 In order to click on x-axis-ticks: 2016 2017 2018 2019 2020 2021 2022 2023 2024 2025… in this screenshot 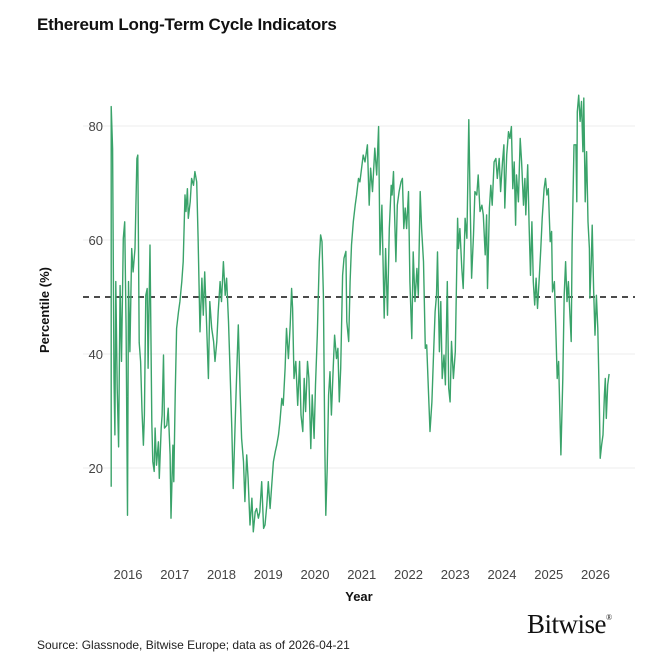, I will do `click(362, 574)`.